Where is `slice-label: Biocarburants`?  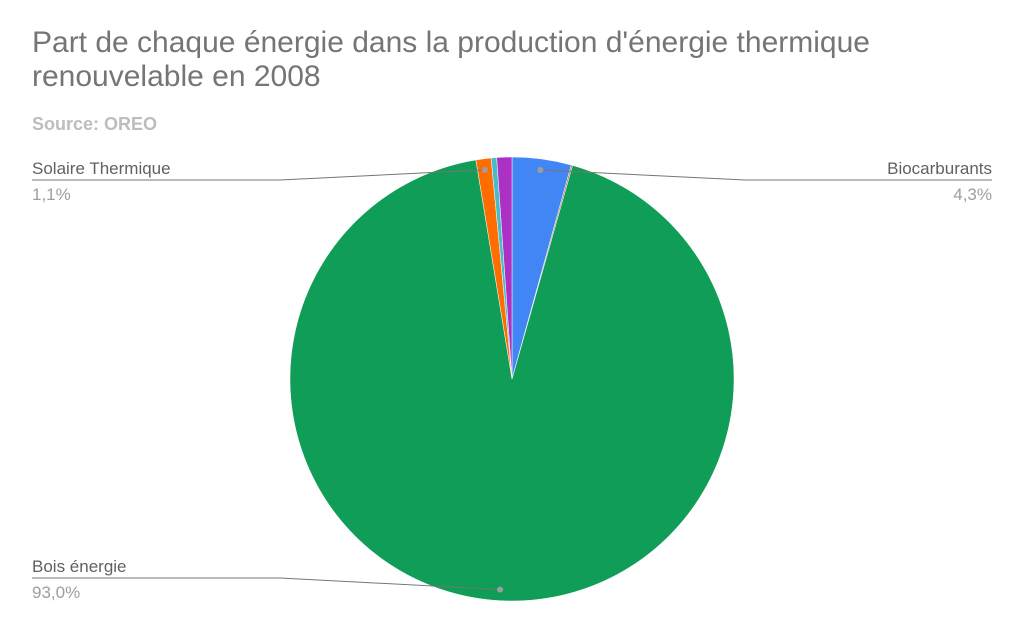 slice-label: Biocarburants is located at coordinates (939, 168).